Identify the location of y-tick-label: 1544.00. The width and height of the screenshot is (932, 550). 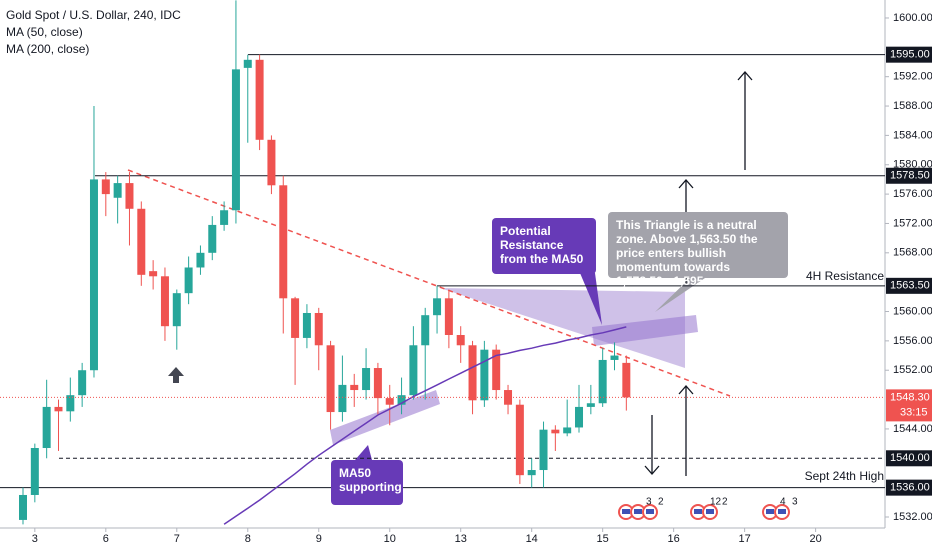
(912, 429).